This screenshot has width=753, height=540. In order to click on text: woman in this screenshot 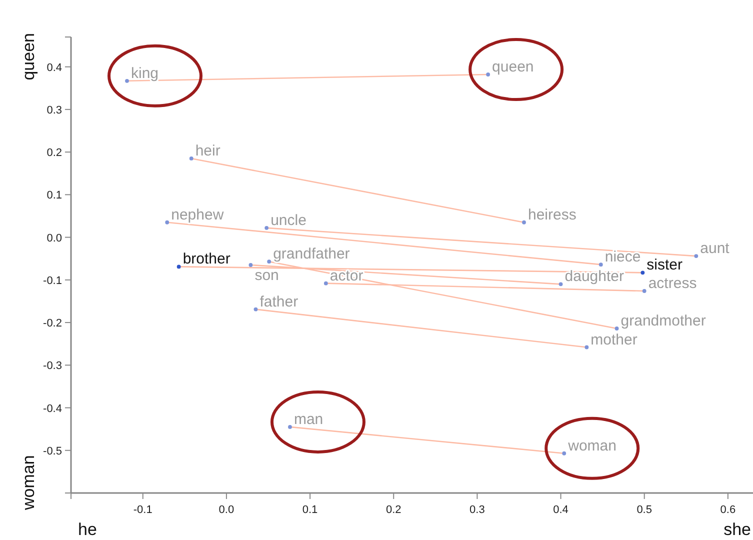, I will do `click(28, 483)`.